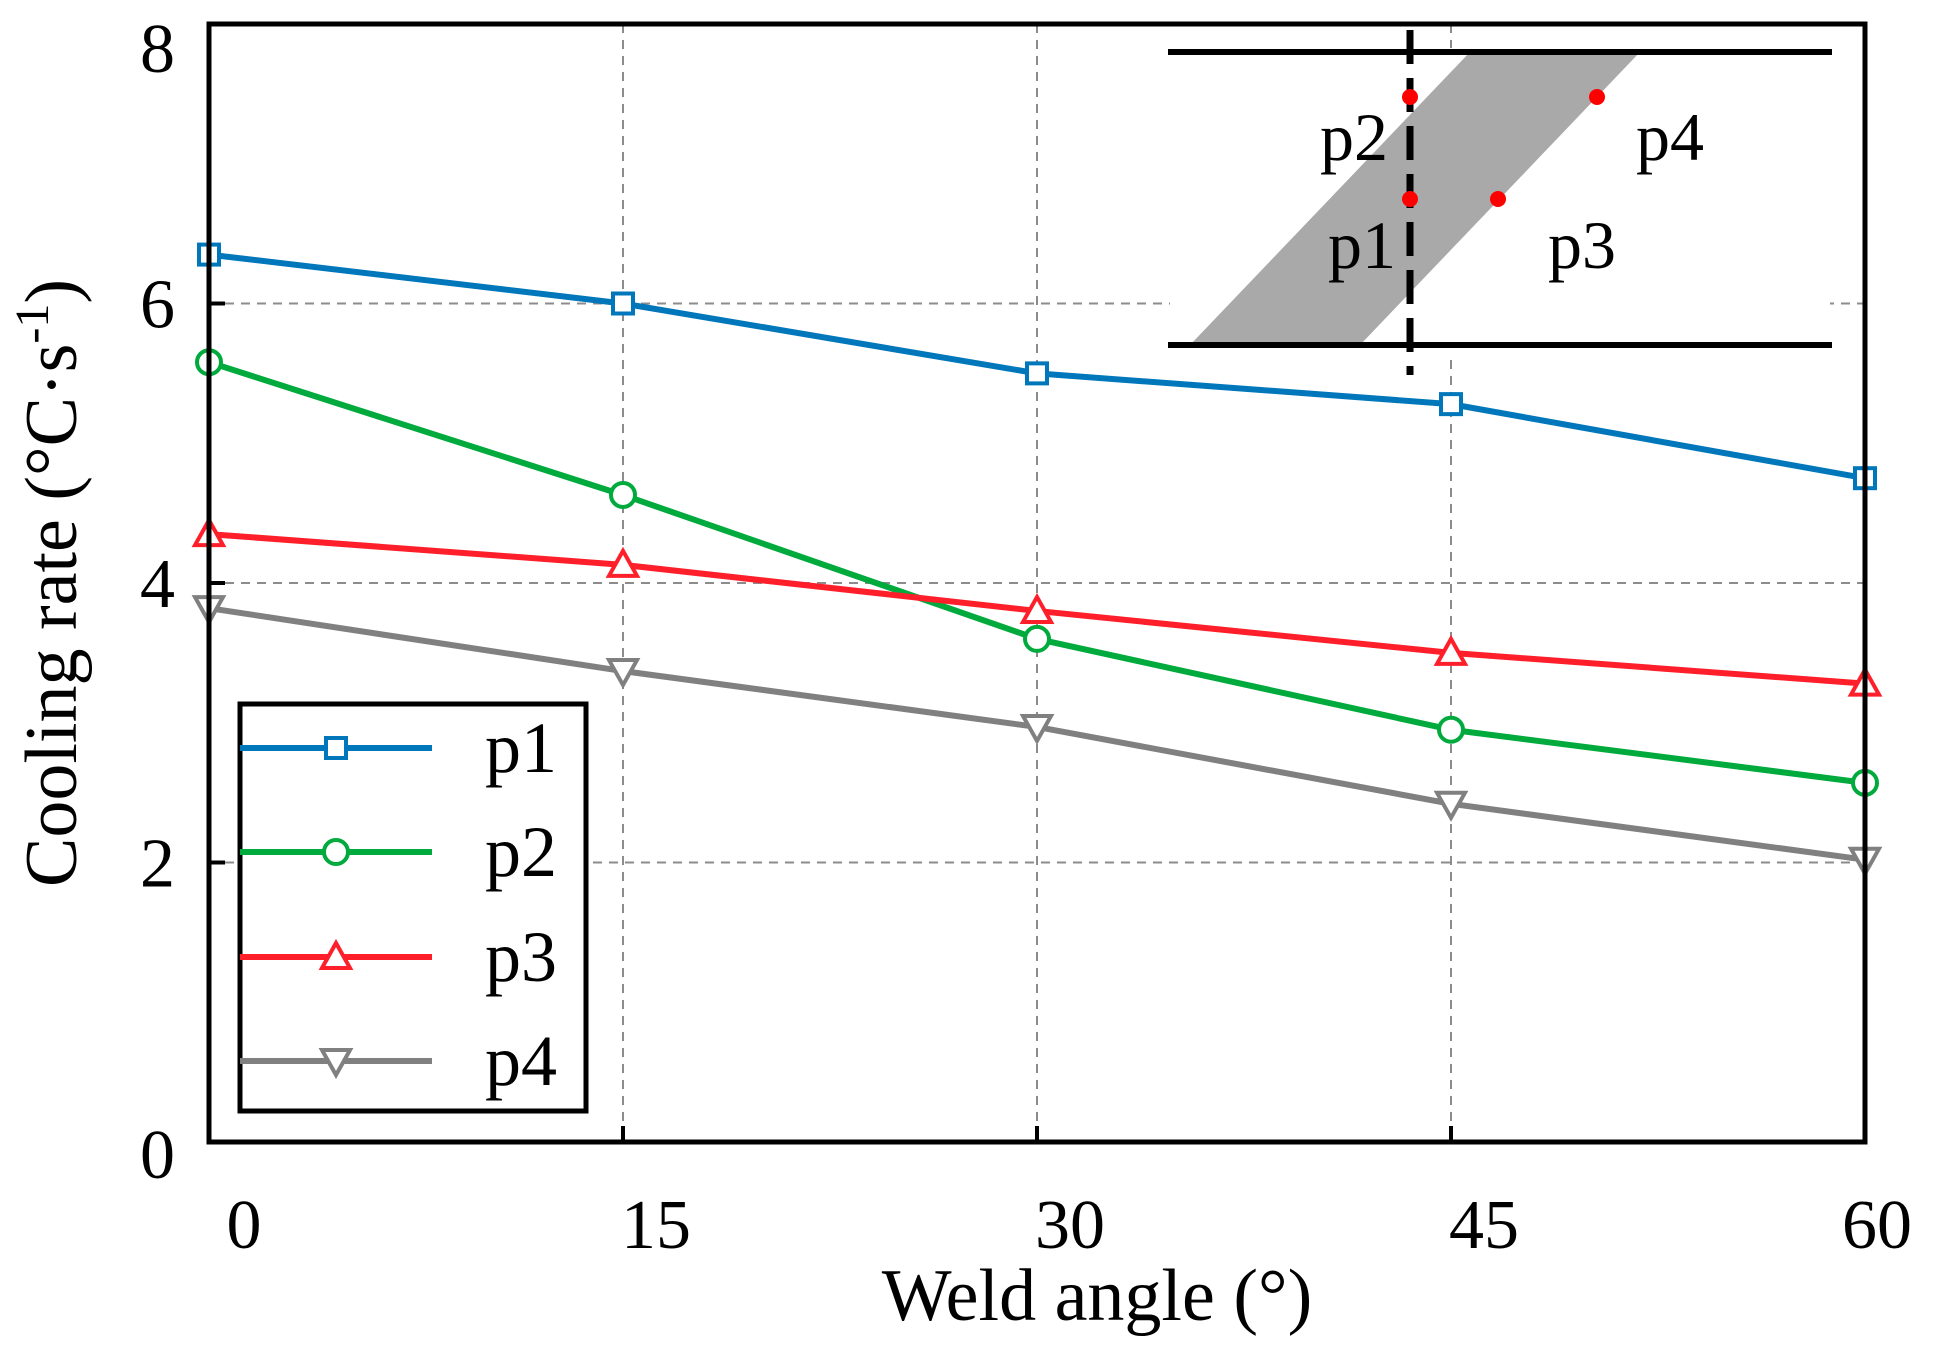  What do you see at coordinates (1597, 97) in the screenshot?
I see `inset-point-p4` at bounding box center [1597, 97].